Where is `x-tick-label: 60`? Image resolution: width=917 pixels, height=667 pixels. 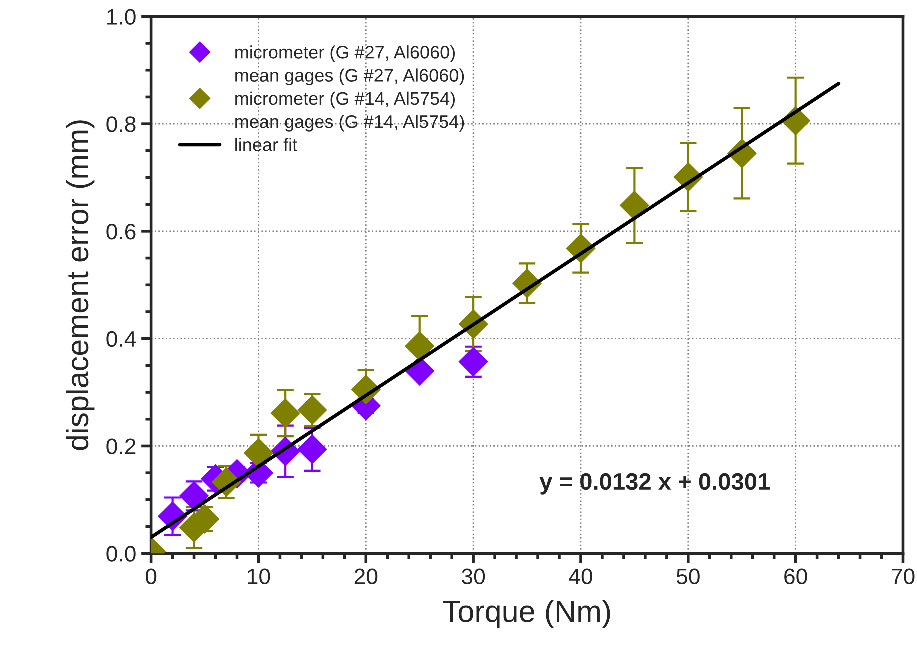
x-tick-label: 60 is located at coordinates (796, 576).